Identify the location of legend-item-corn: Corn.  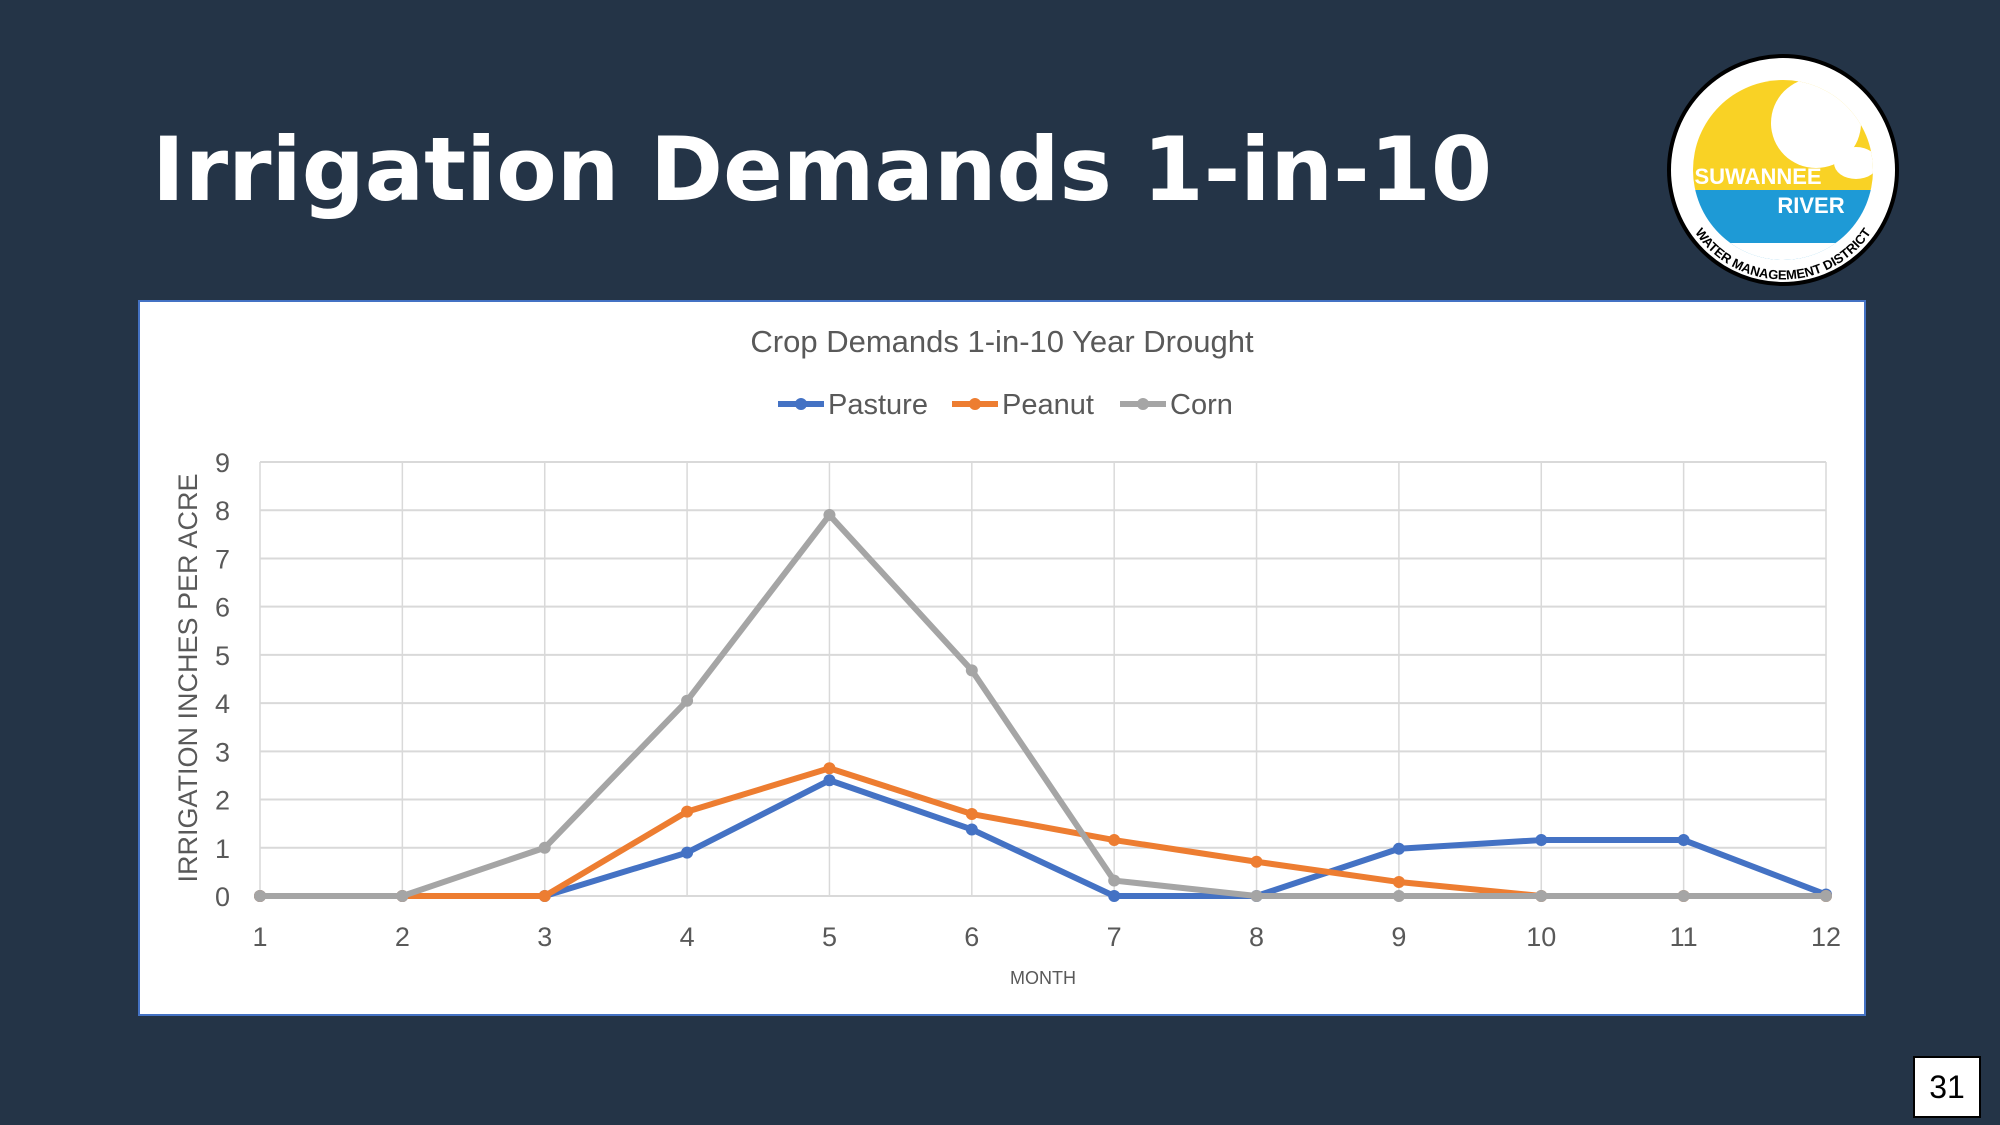
(1176, 405).